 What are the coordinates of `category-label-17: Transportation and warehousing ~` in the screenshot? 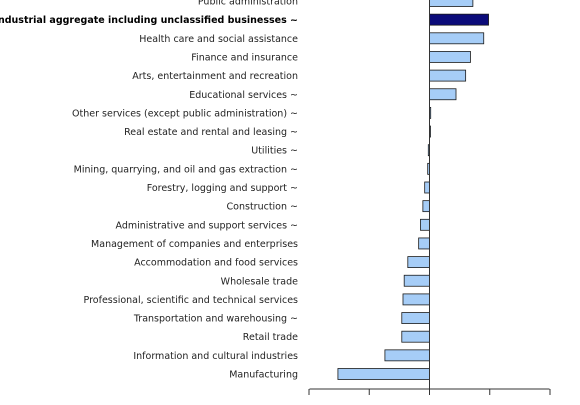 It's located at (215, 319).